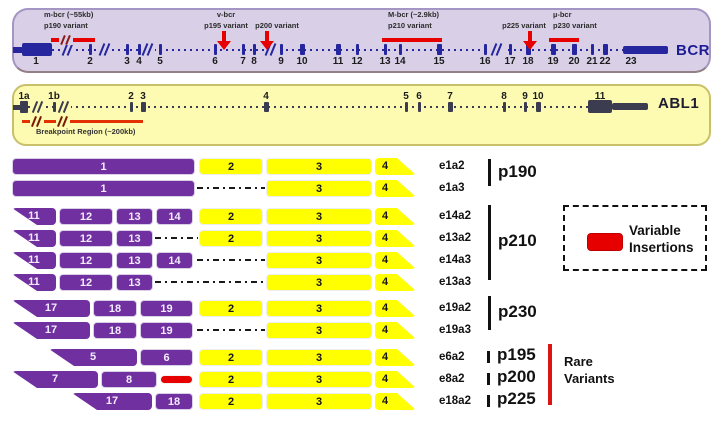  What do you see at coordinates (414, 14) in the screenshot?
I see `bcr-annotation-text: M-bcr (~2.9kb)` at bounding box center [414, 14].